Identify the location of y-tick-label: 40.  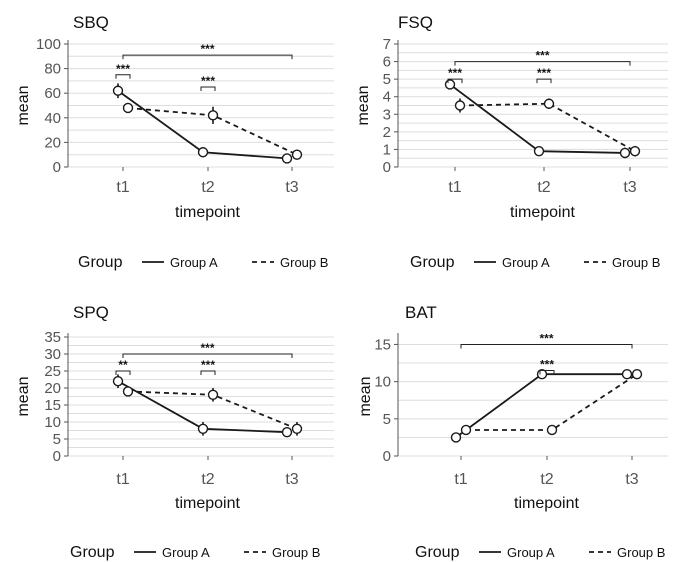
(52, 118).